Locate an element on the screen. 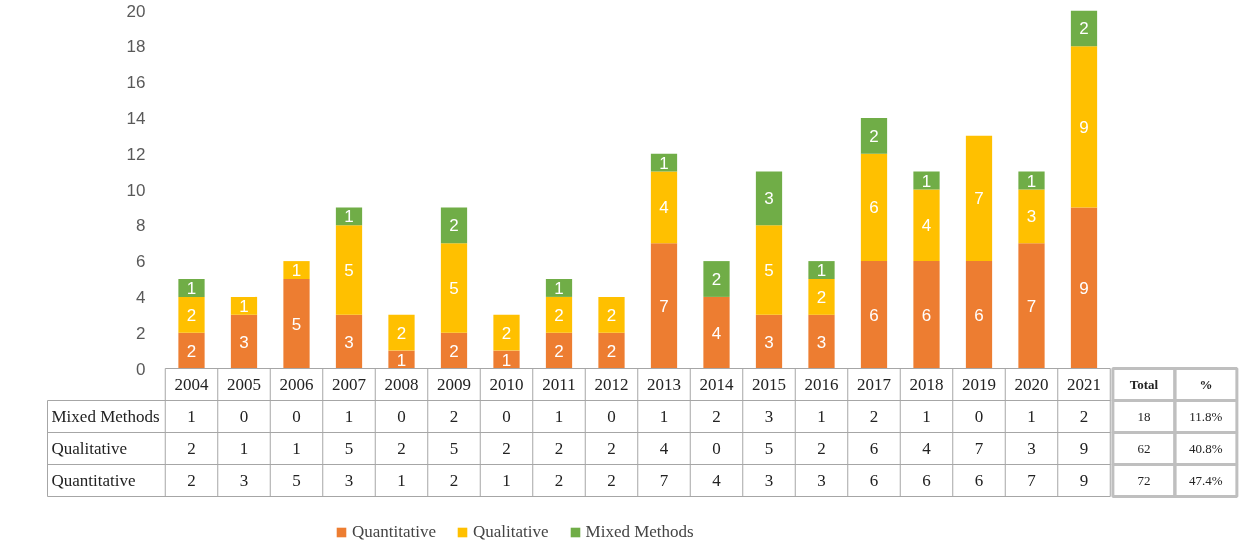 This screenshot has width=1239, height=544. y-tick-label: 20 is located at coordinates (136, 11).